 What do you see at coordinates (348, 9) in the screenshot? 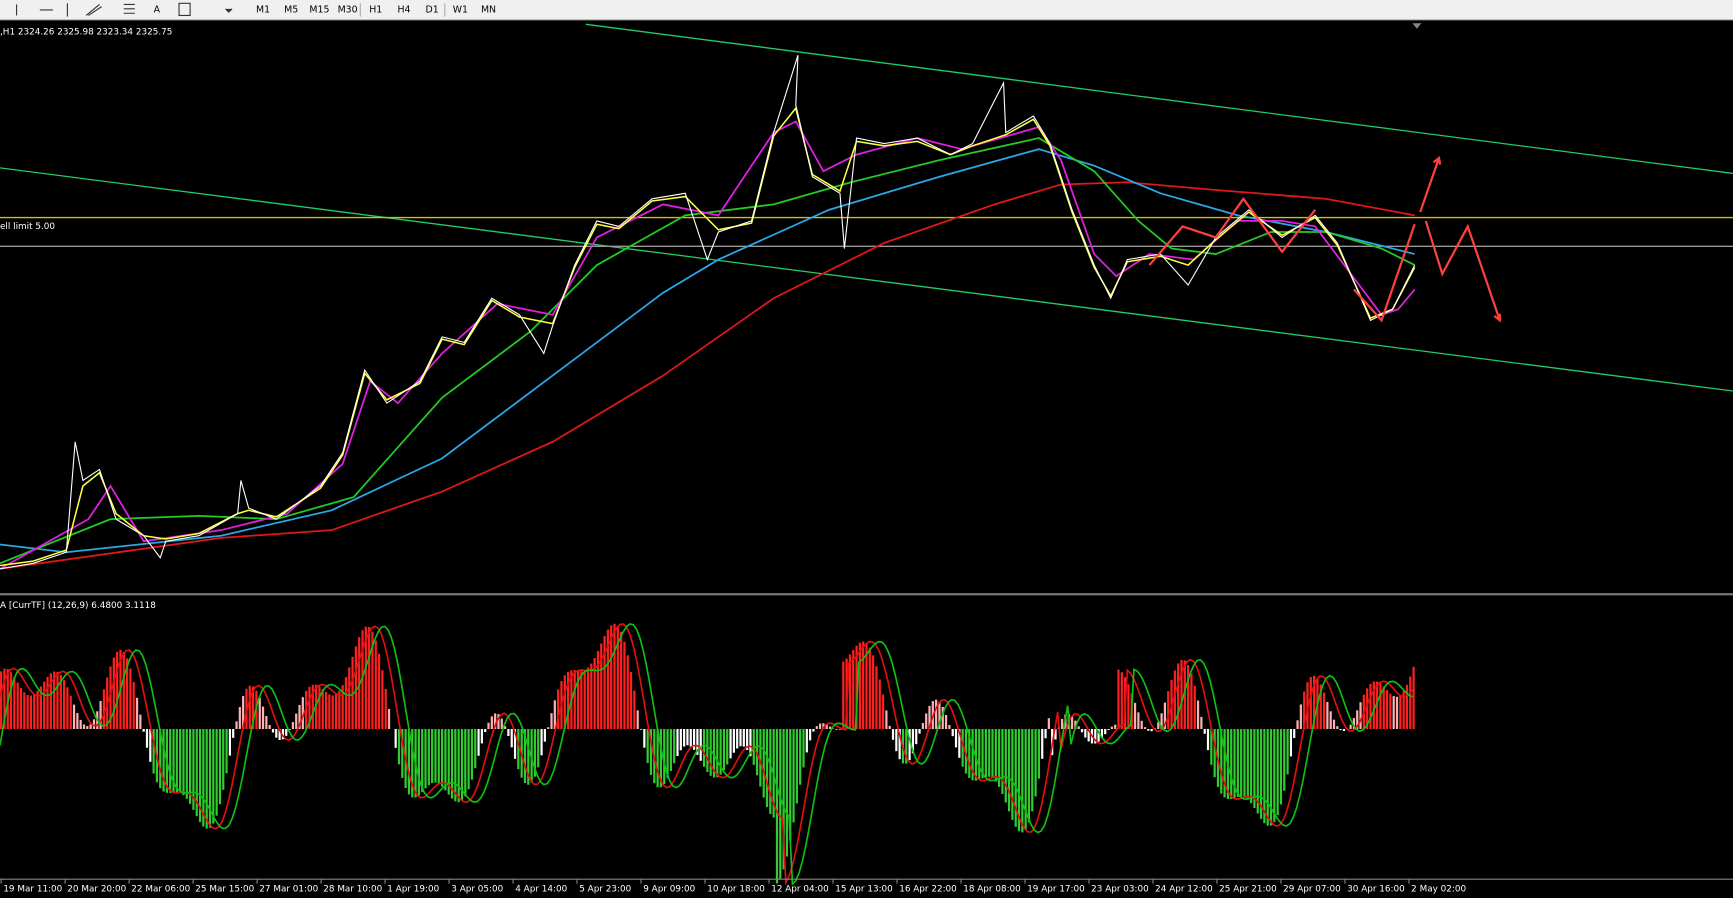
I see `timeframe-button: M30` at bounding box center [348, 9].